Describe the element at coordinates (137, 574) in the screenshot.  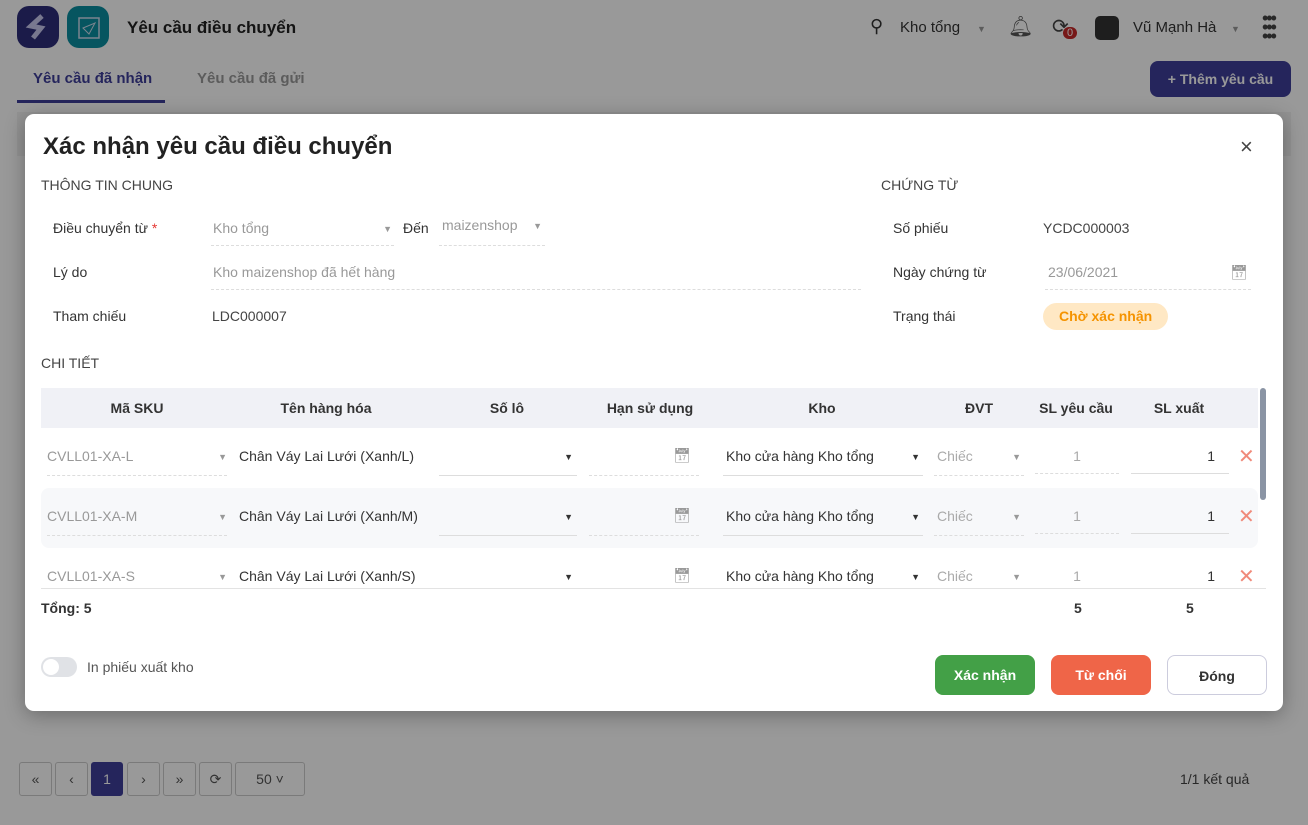
I see `sku-select: CVLL01-XA-S ▼` at that location.